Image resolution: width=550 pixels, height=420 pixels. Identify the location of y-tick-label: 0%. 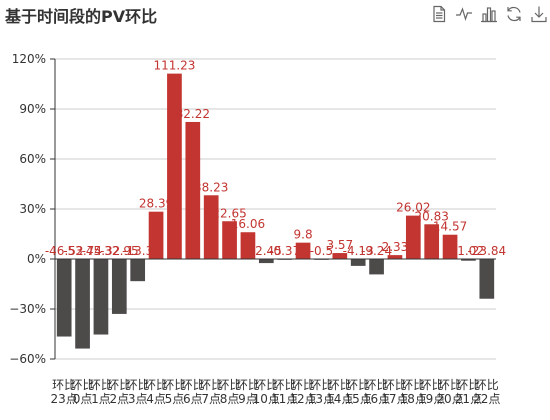
(36, 259).